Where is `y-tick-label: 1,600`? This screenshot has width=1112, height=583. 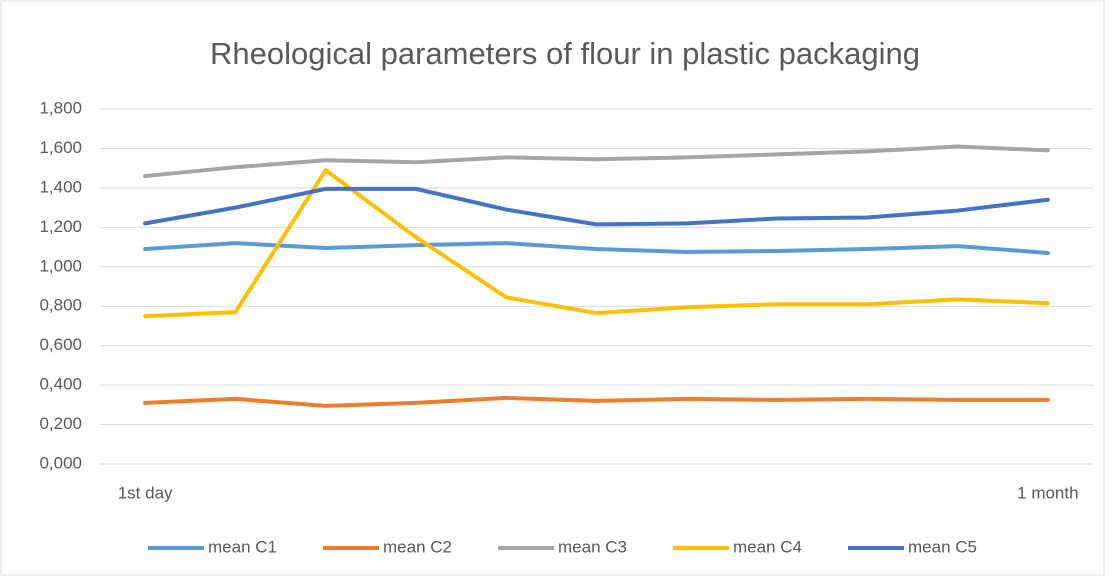
y-tick-label: 1,600 is located at coordinates (60, 147).